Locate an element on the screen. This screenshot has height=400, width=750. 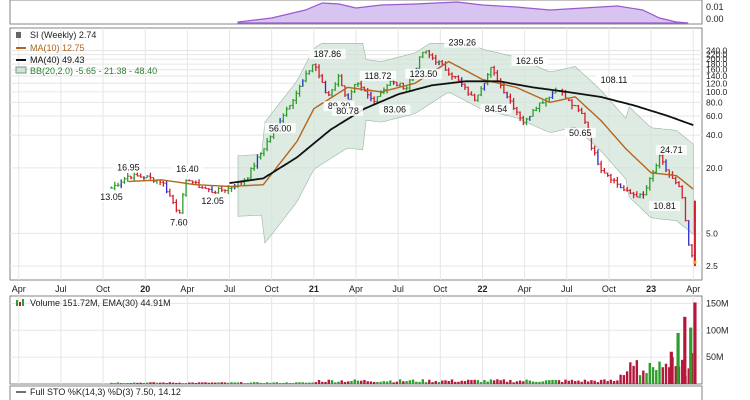
price-annotation: 7.60 is located at coordinates (179, 223).